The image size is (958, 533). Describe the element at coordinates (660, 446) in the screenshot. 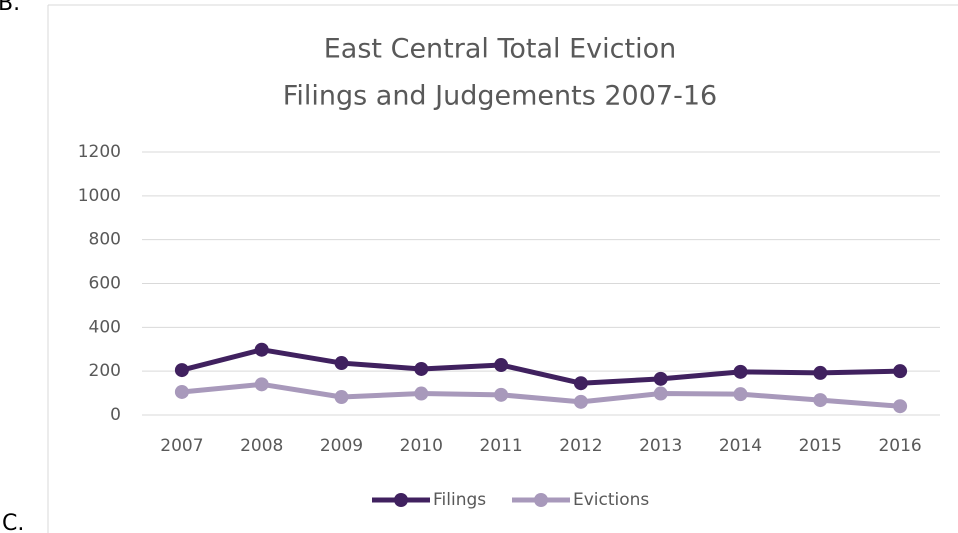

I see `x-tick-label: 2013` at that location.